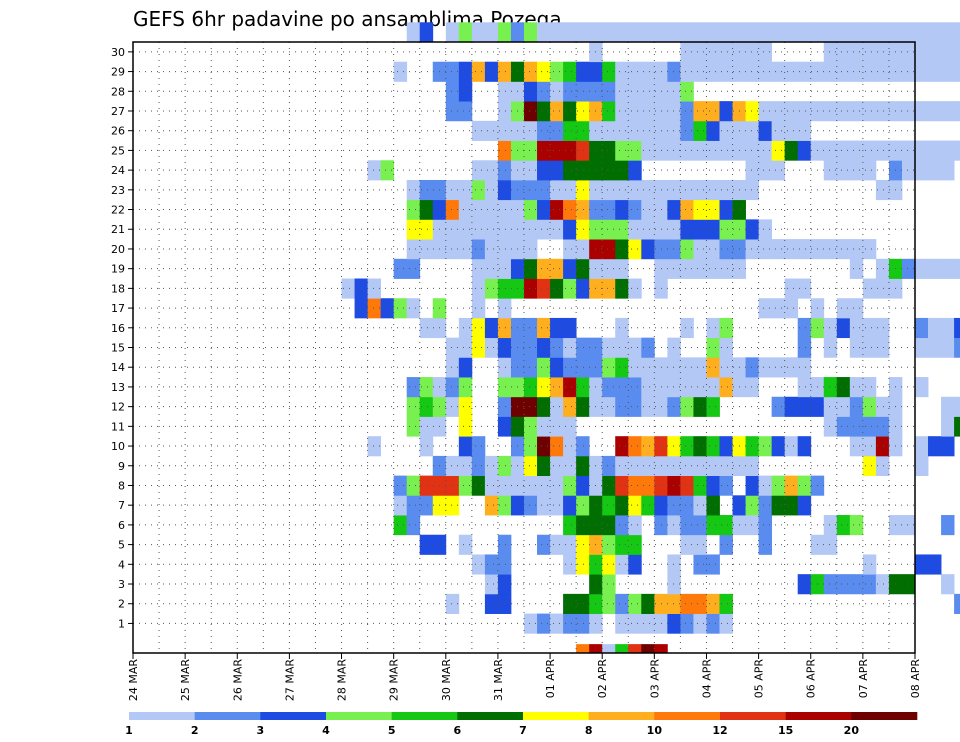 The height and width of the screenshot is (742, 960). What do you see at coordinates (655, 730) in the screenshot?
I see `legend-label: 10` at bounding box center [655, 730].